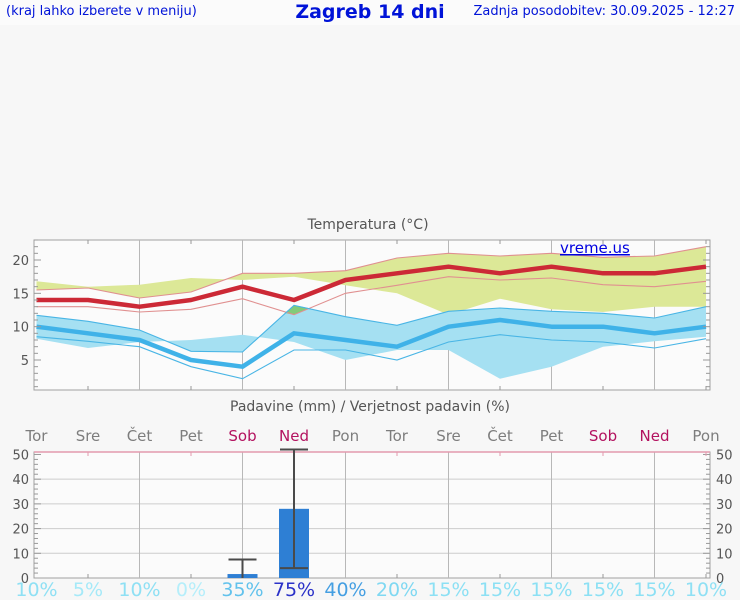 The width and height of the screenshot is (740, 600). I want to click on min-temp-line, so click(371, 343).